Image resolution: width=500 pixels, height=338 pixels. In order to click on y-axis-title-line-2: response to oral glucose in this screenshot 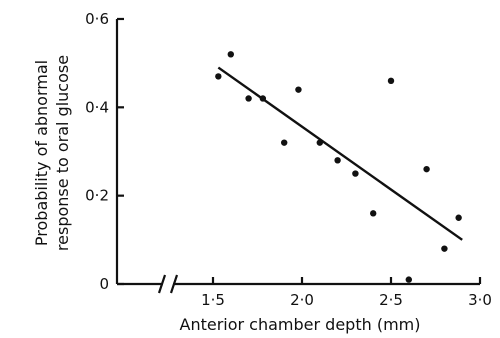, I will do `click(62, 153)`.